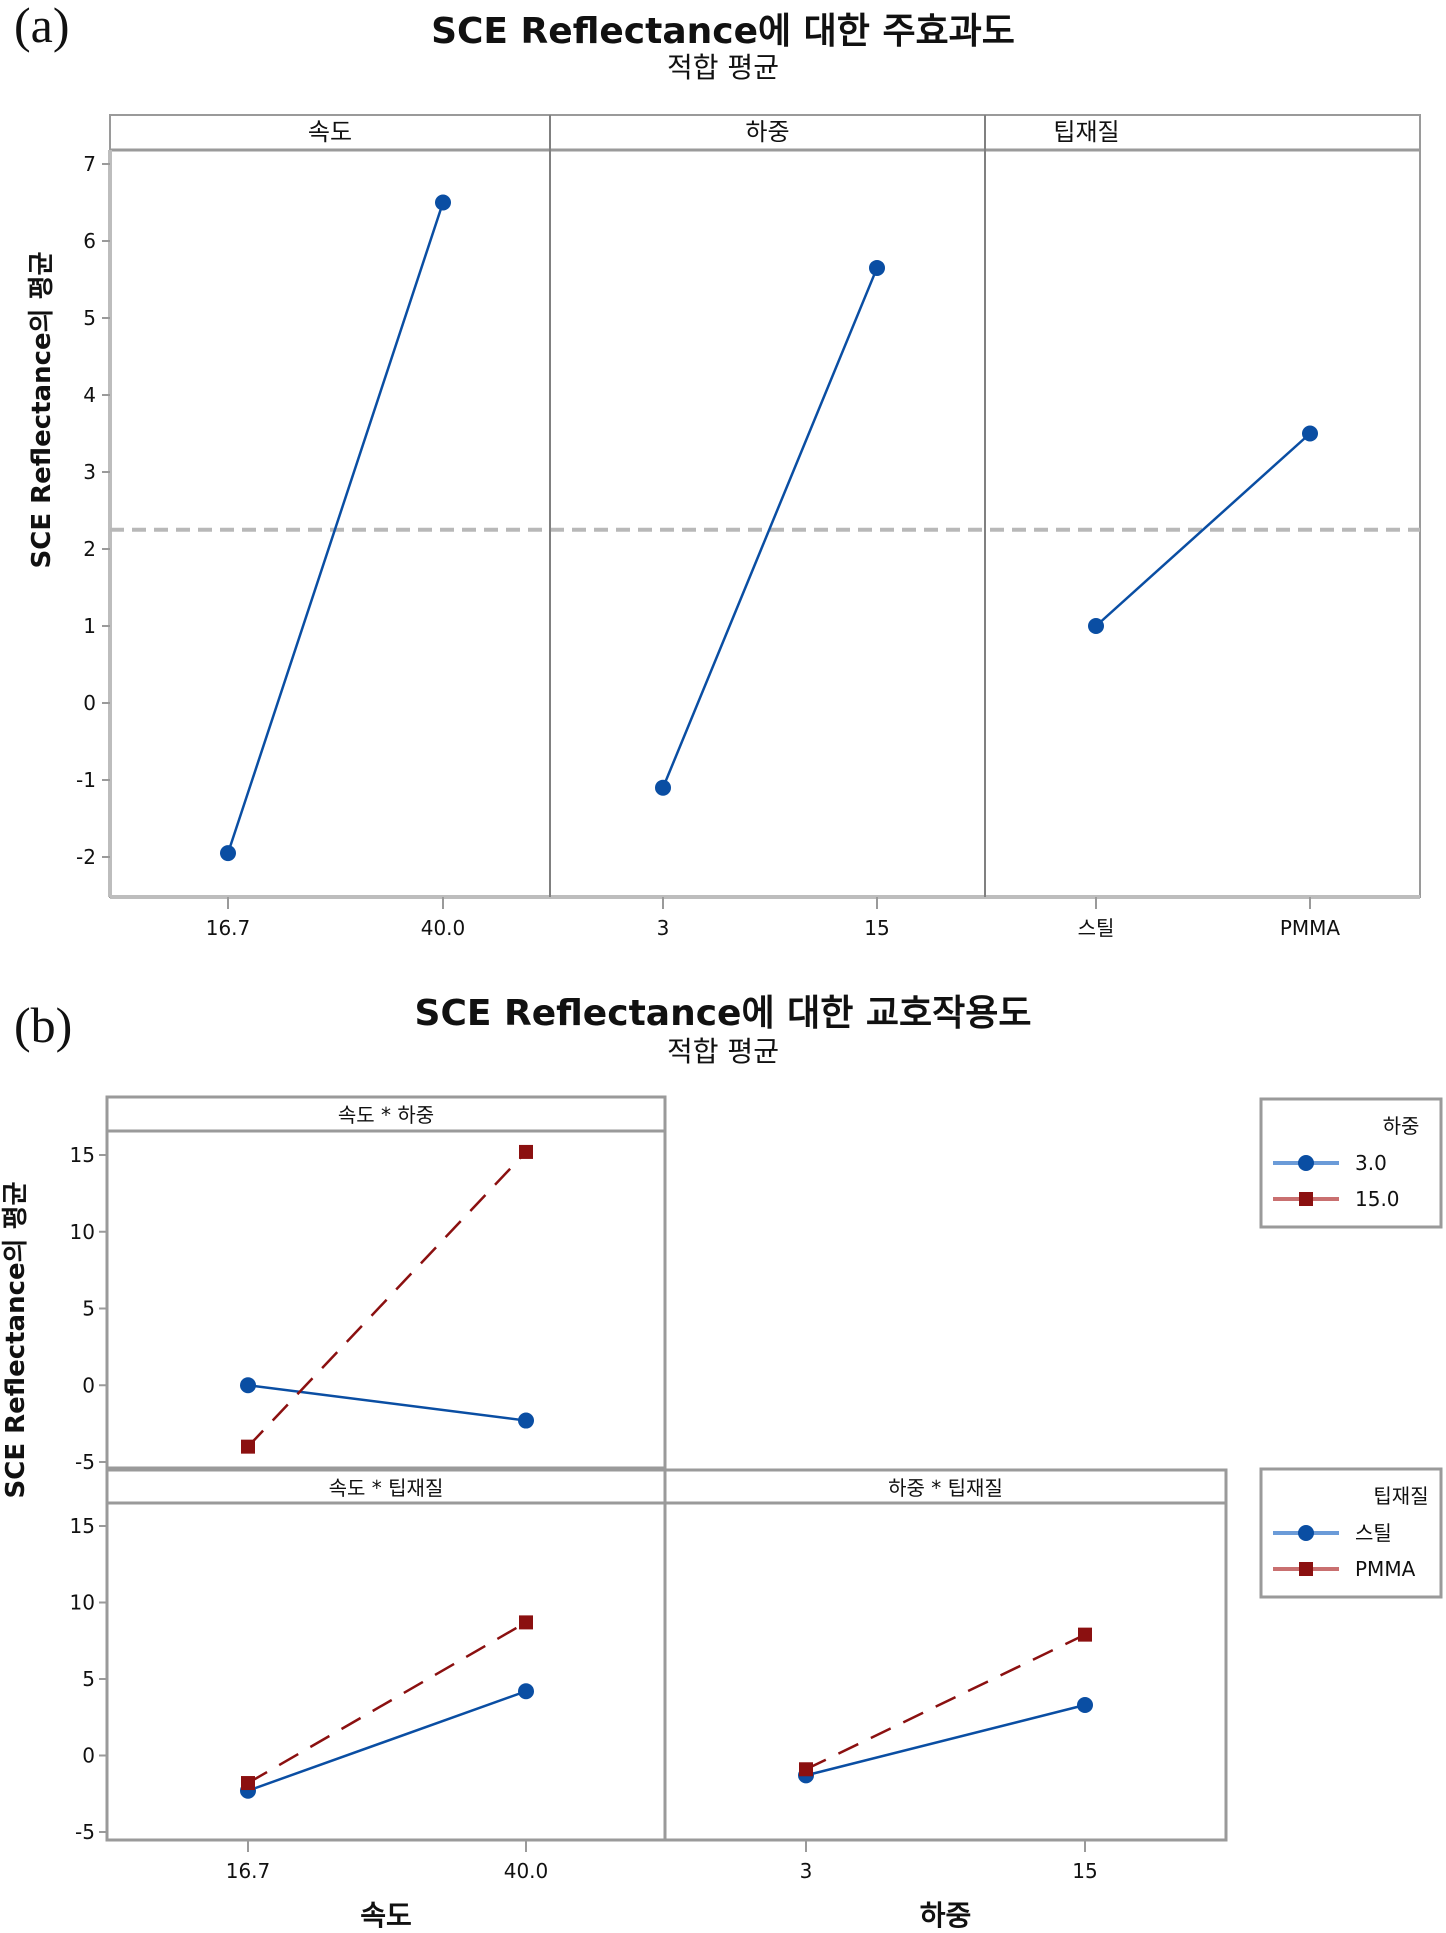  Describe the element at coordinates (89, 164) in the screenshot. I see `y-tick-label-a: 7` at that location.